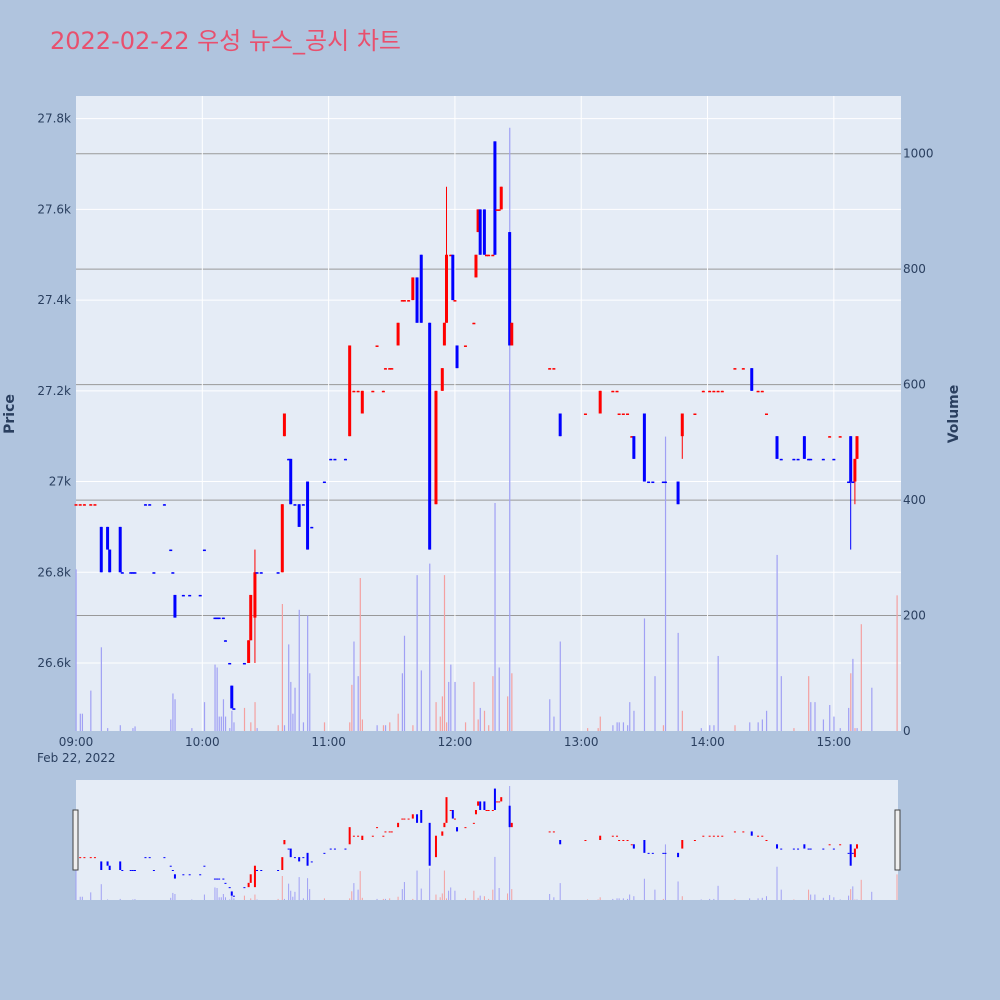 Image resolution: width=1000 pixels, height=1000 pixels. Describe the element at coordinates (54, 572) in the screenshot. I see `price-tick-label: 26.8k` at that location.